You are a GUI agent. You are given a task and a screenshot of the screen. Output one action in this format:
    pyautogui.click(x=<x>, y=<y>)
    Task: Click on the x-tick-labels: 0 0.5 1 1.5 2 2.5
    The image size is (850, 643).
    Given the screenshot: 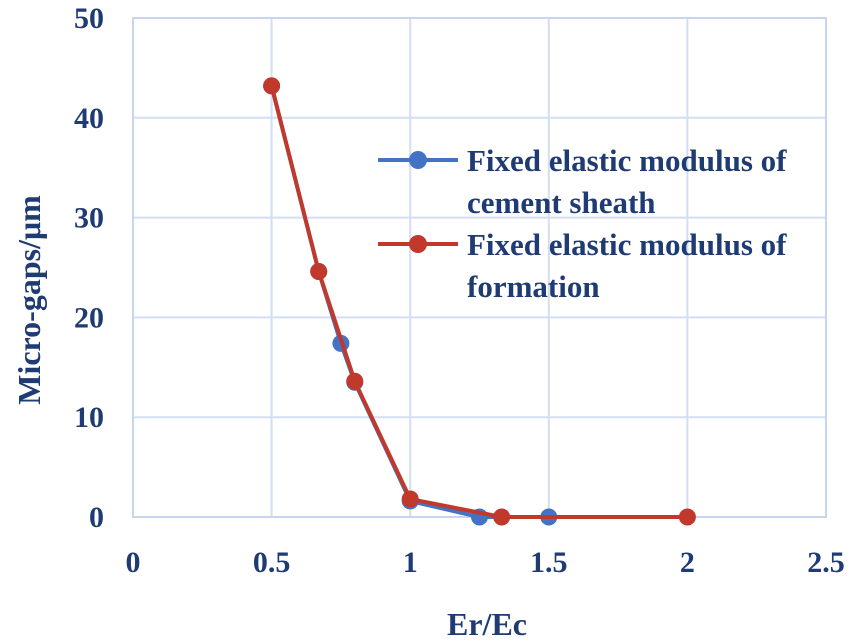 What is the action you would take?
    pyautogui.click(x=485, y=562)
    